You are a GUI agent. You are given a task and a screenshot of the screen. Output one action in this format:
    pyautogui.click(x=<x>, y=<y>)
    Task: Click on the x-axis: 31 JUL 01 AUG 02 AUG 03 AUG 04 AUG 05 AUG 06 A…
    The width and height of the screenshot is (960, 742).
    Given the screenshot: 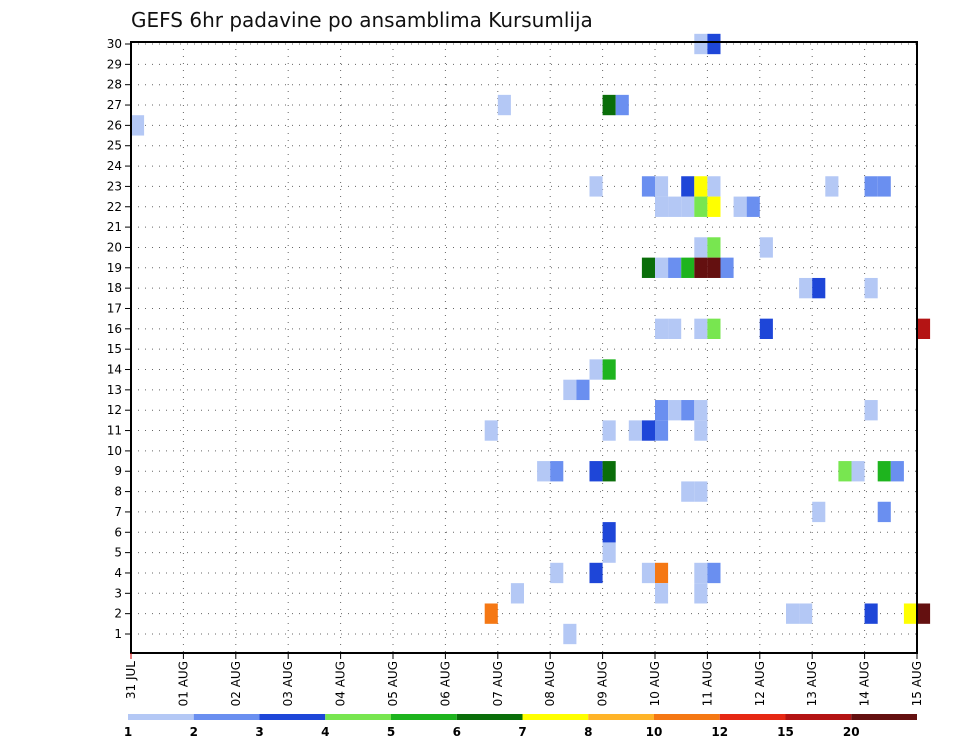 What is the action you would take?
    pyautogui.click(x=524, y=679)
    